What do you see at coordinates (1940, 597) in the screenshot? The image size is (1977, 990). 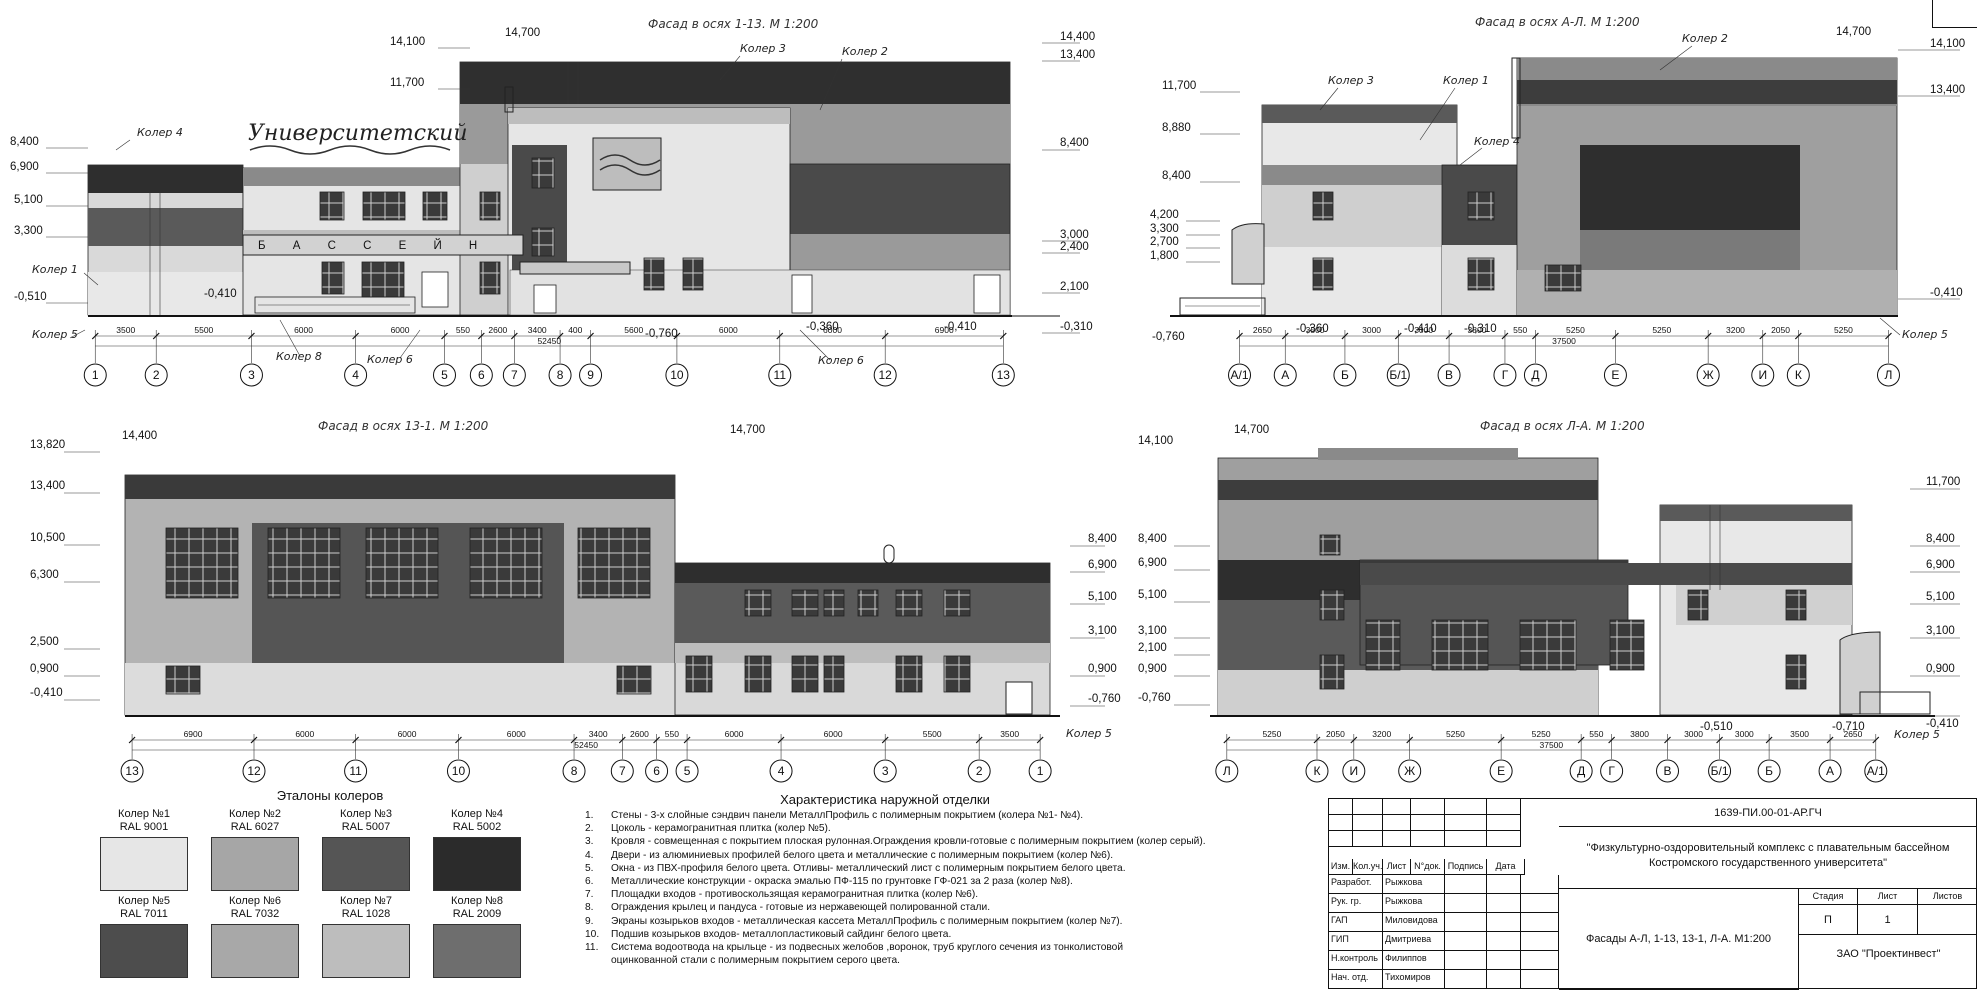 I see `f4-el-right-3: 5,100` at bounding box center [1940, 597].